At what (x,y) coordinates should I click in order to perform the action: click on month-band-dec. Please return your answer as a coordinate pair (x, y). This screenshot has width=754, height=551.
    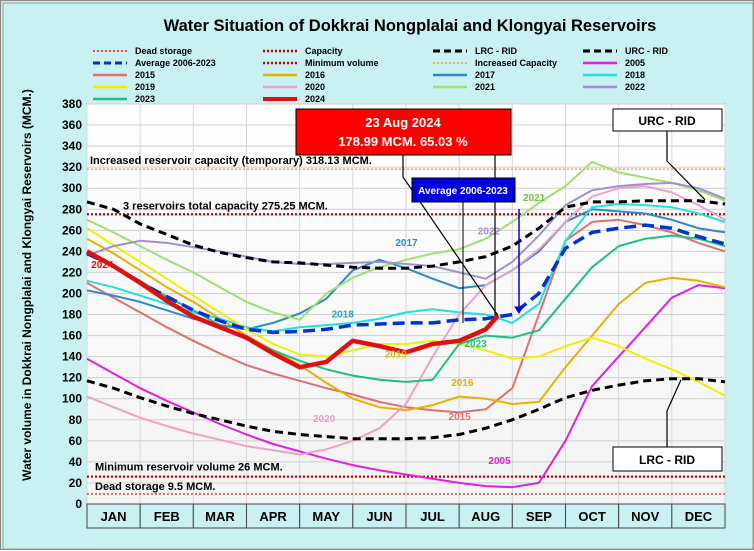
    Looking at the image, I should click on (698, 516).